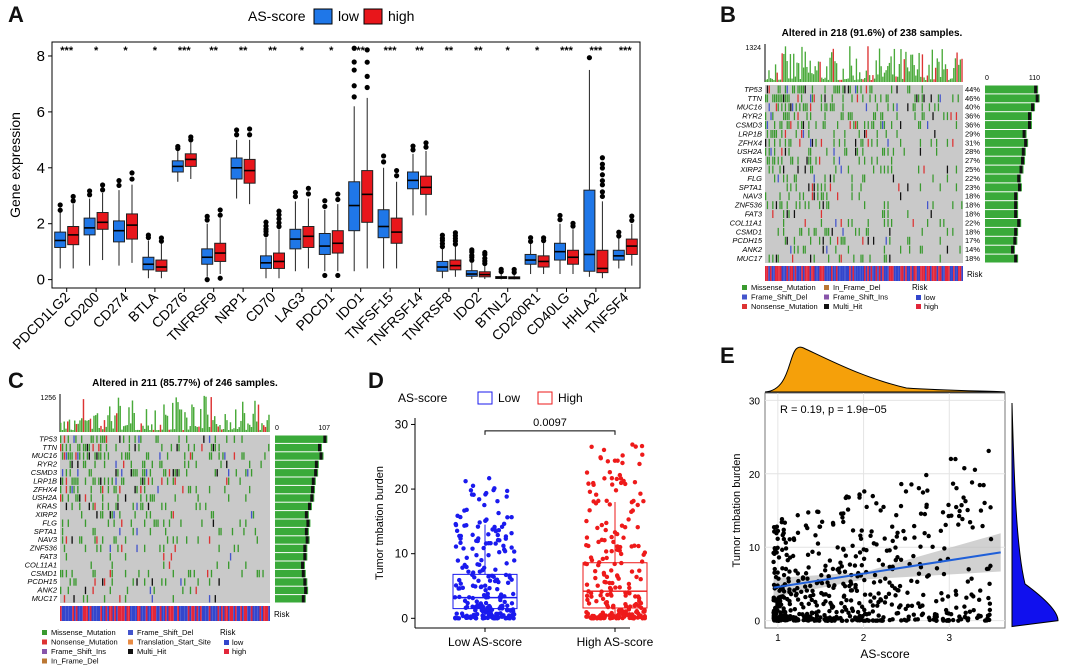 Image resolution: width=1065 pixels, height=665 pixels. I want to click on gene-label: MUC16, so click(45, 455).